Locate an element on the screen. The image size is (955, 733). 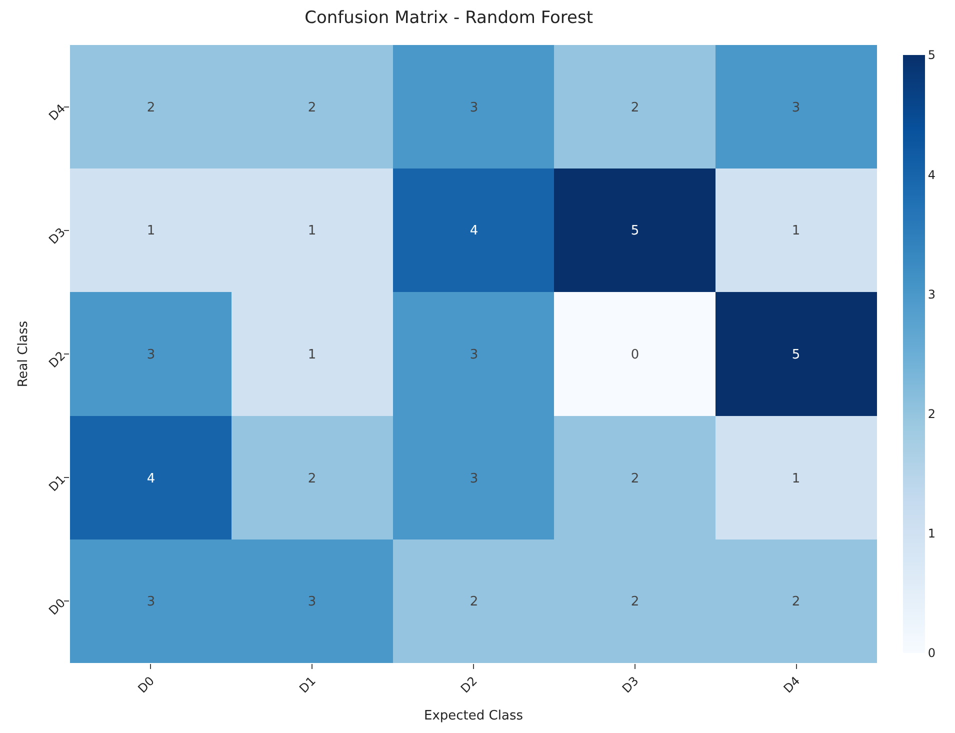
y-tick-label: D3 is located at coordinates (57, 236).